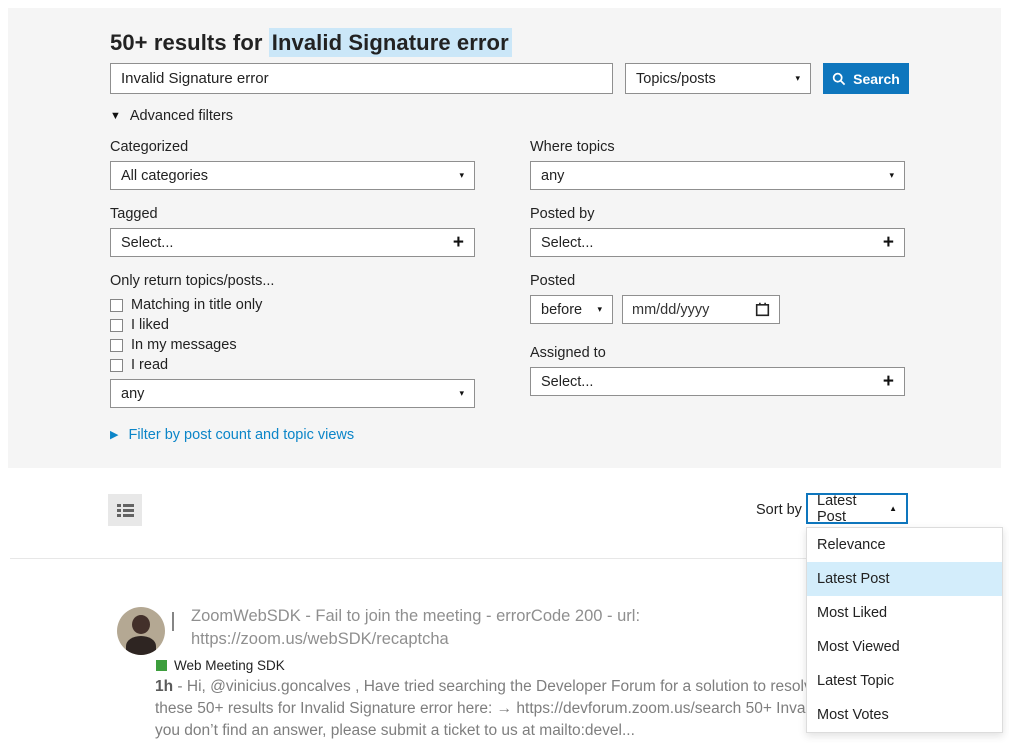  I want to click on categorized-label: Categorized, so click(149, 147).